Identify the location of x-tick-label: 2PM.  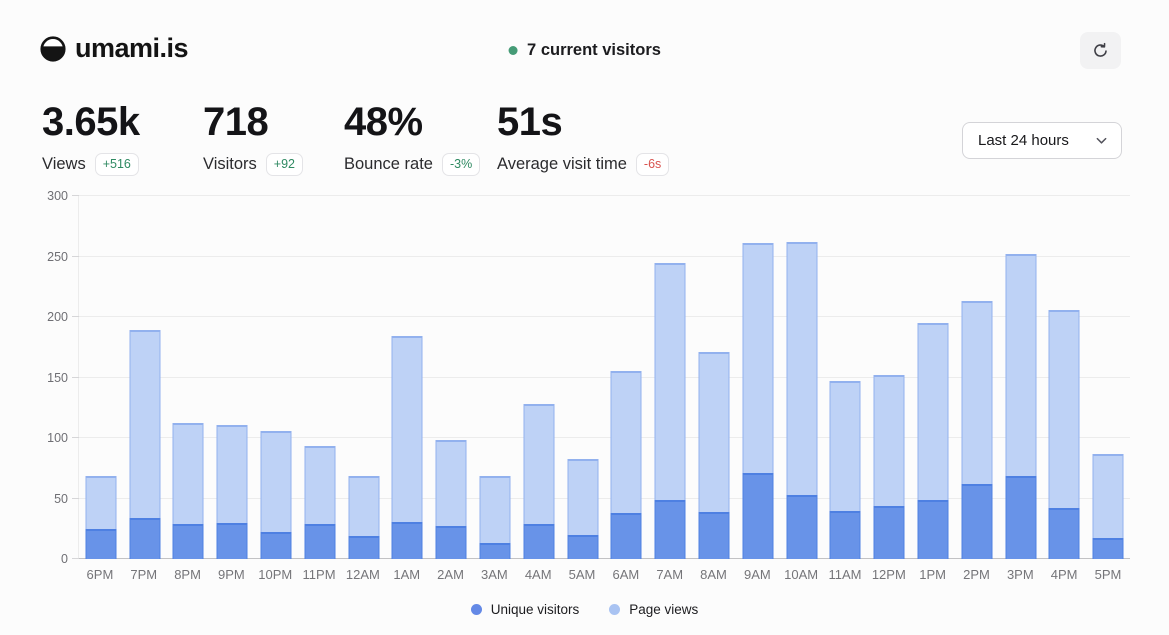
(976, 574).